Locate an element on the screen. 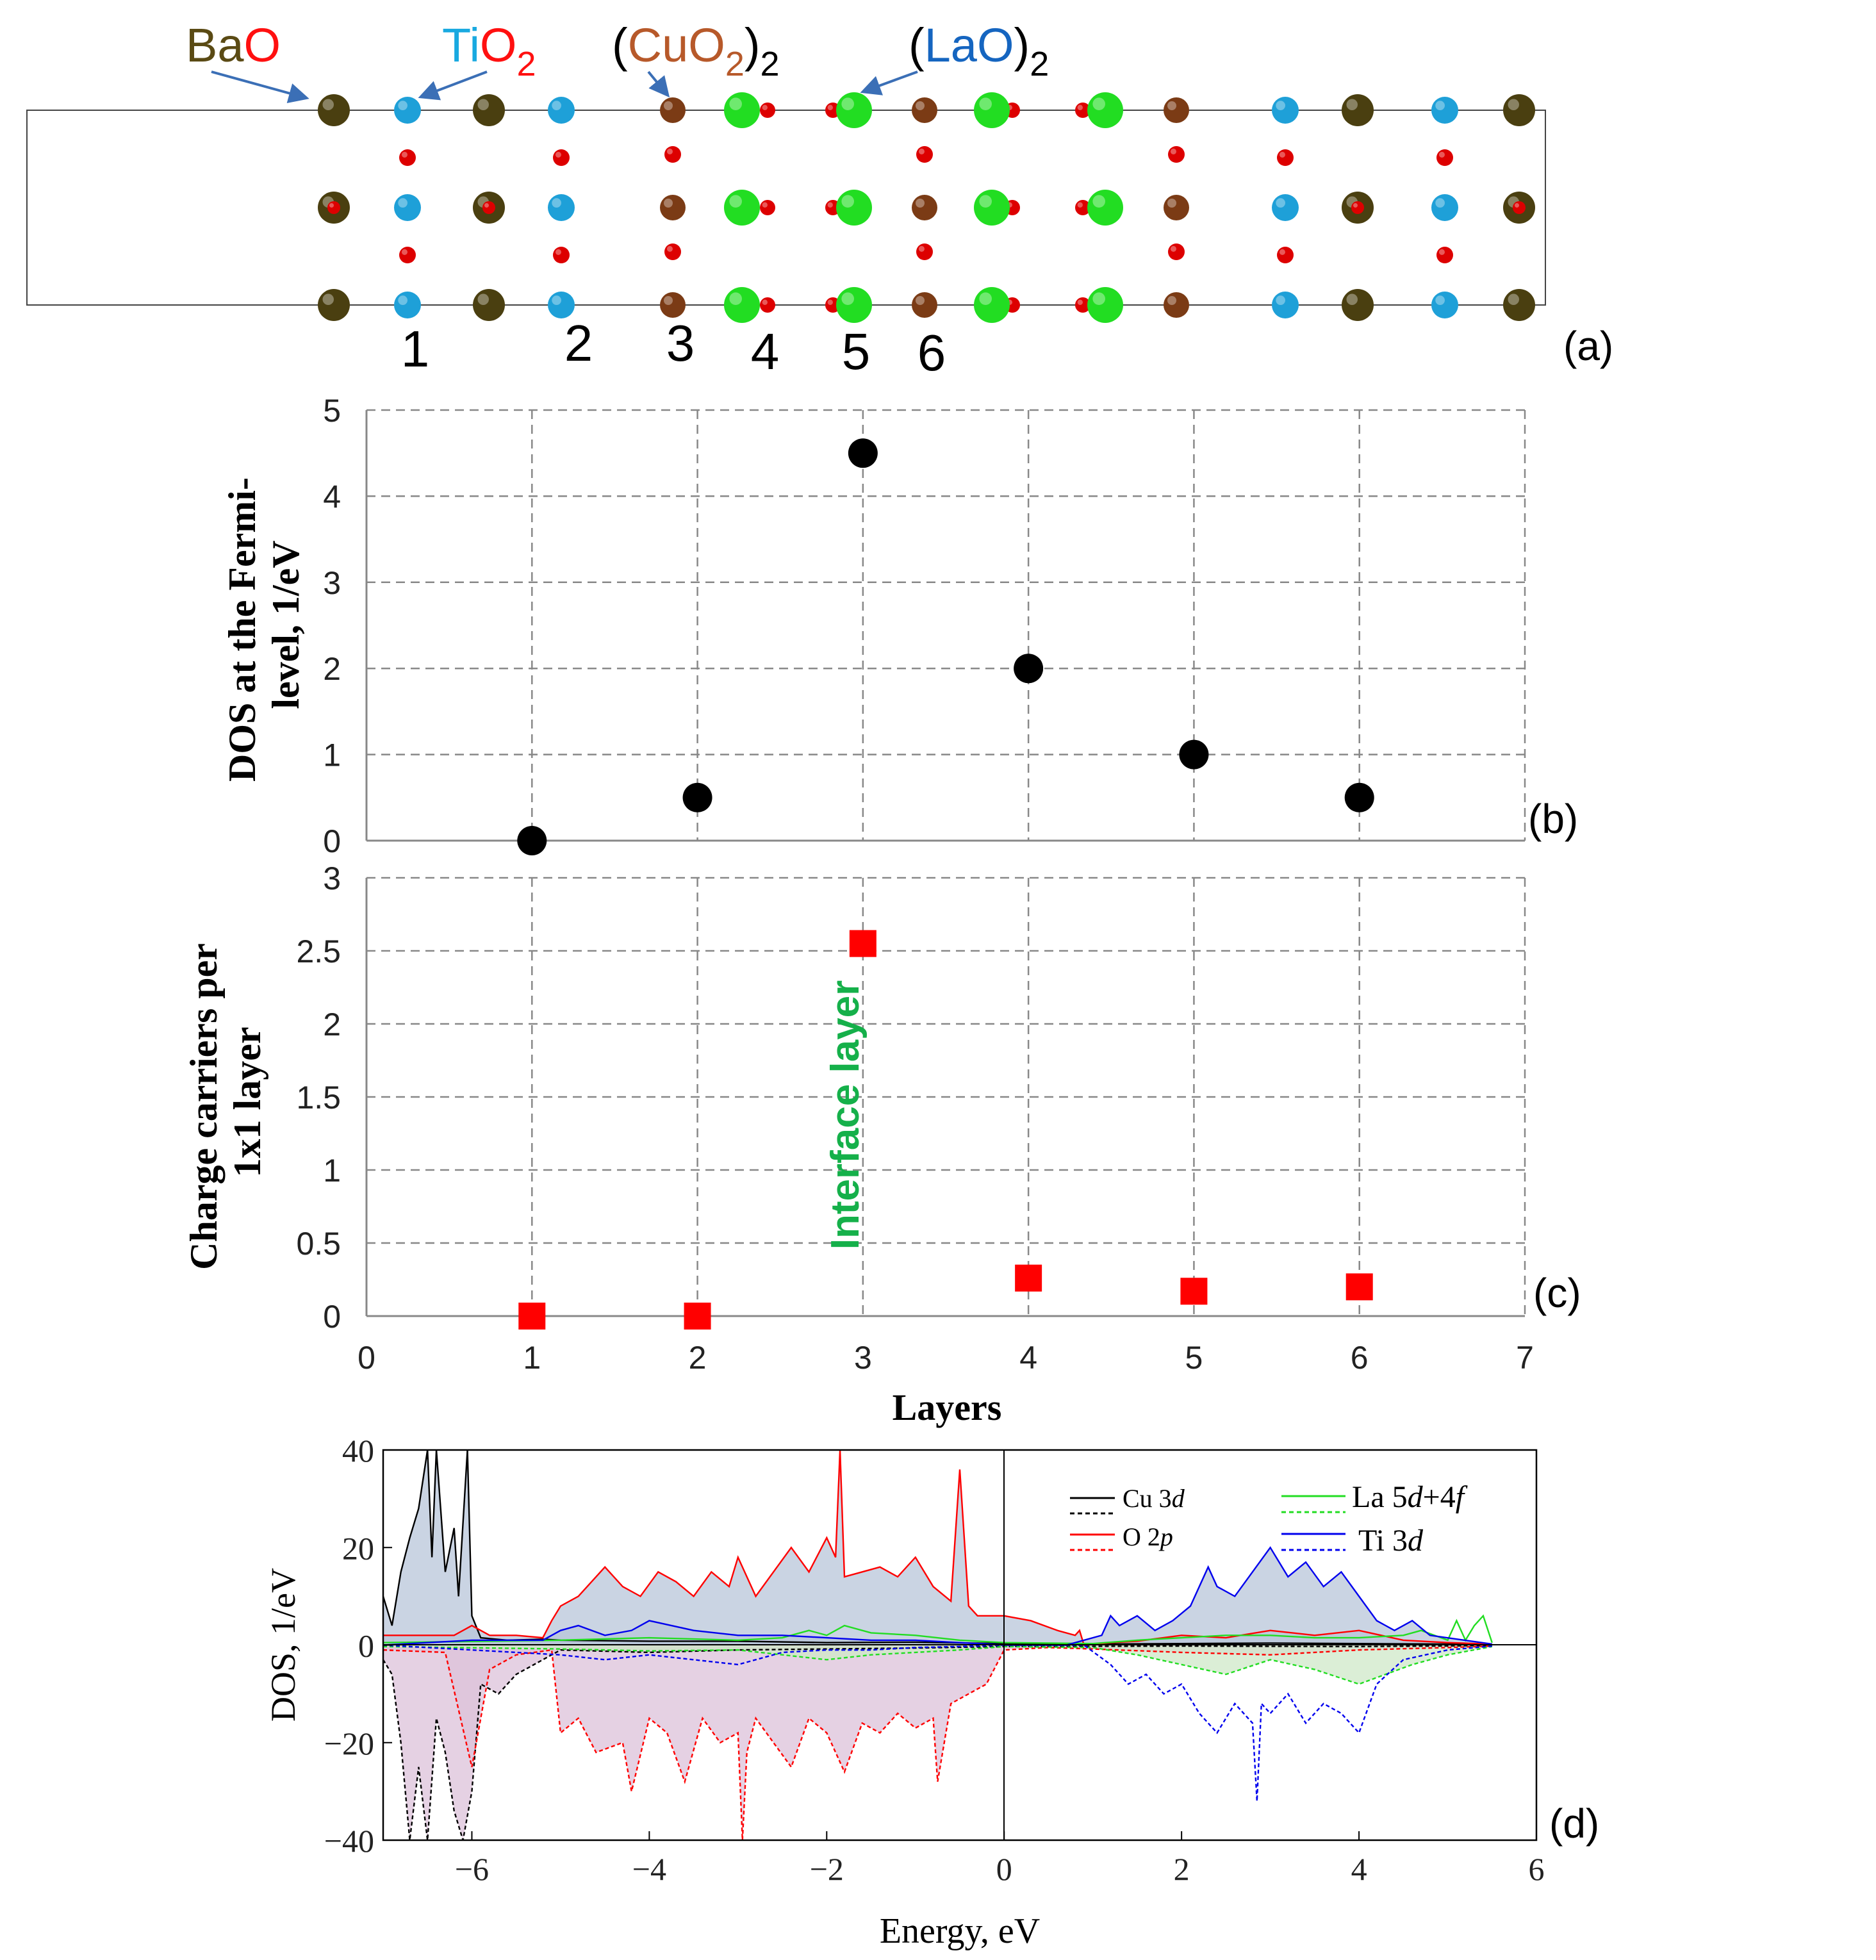 The width and height of the screenshot is (1876, 1960). x-tick-label: −2 is located at coordinates (827, 1869).